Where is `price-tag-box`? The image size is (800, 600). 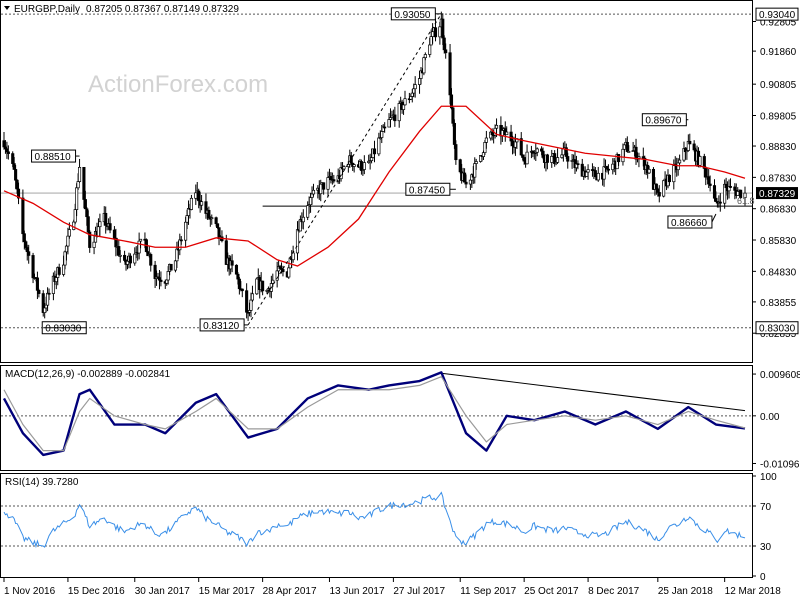
price-tag-box is located at coordinates (777, 14).